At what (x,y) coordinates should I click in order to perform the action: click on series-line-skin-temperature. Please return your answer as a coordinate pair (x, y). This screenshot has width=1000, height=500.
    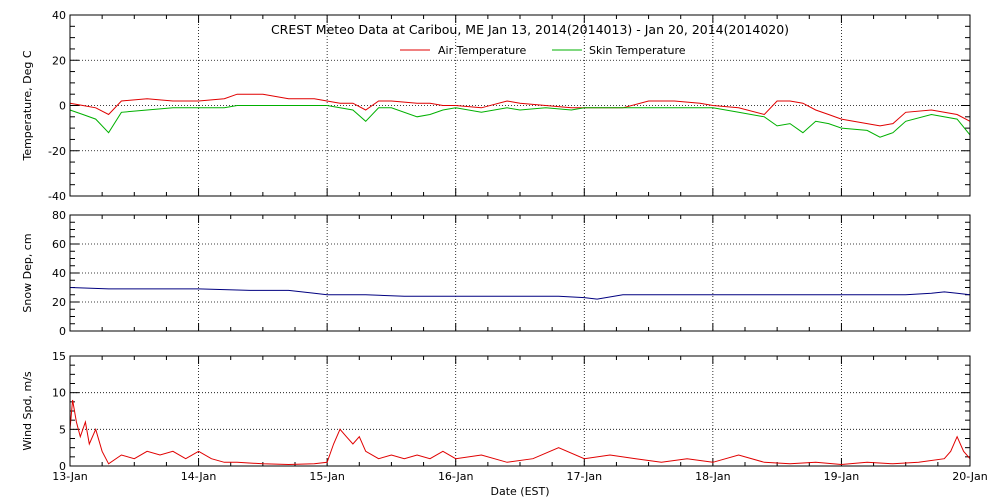
    Looking at the image, I should click on (520, 121).